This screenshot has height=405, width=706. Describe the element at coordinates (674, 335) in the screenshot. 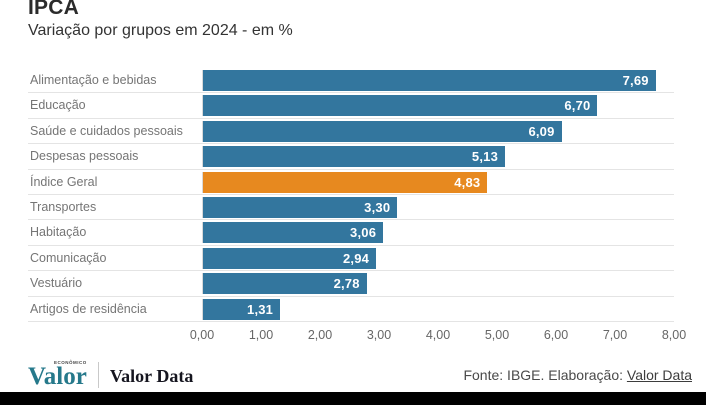

I see `x-tick-label: 8,00` at that location.